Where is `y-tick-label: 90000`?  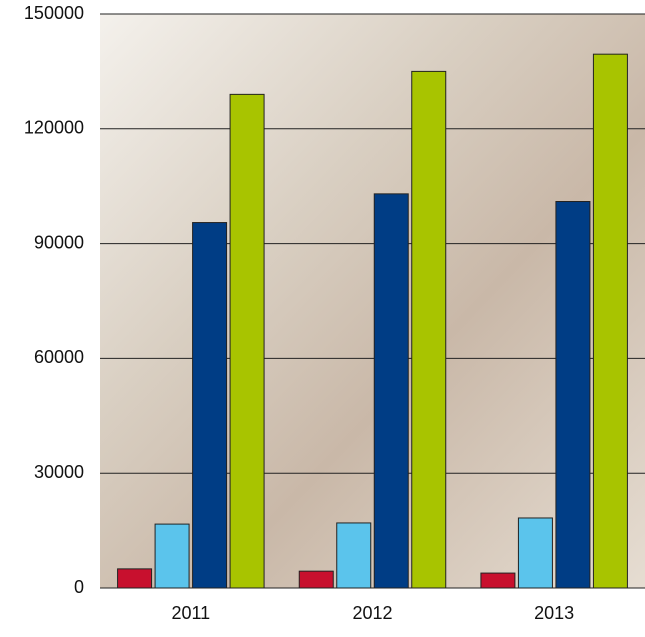 y-tick-label: 90000 is located at coordinates (59, 242).